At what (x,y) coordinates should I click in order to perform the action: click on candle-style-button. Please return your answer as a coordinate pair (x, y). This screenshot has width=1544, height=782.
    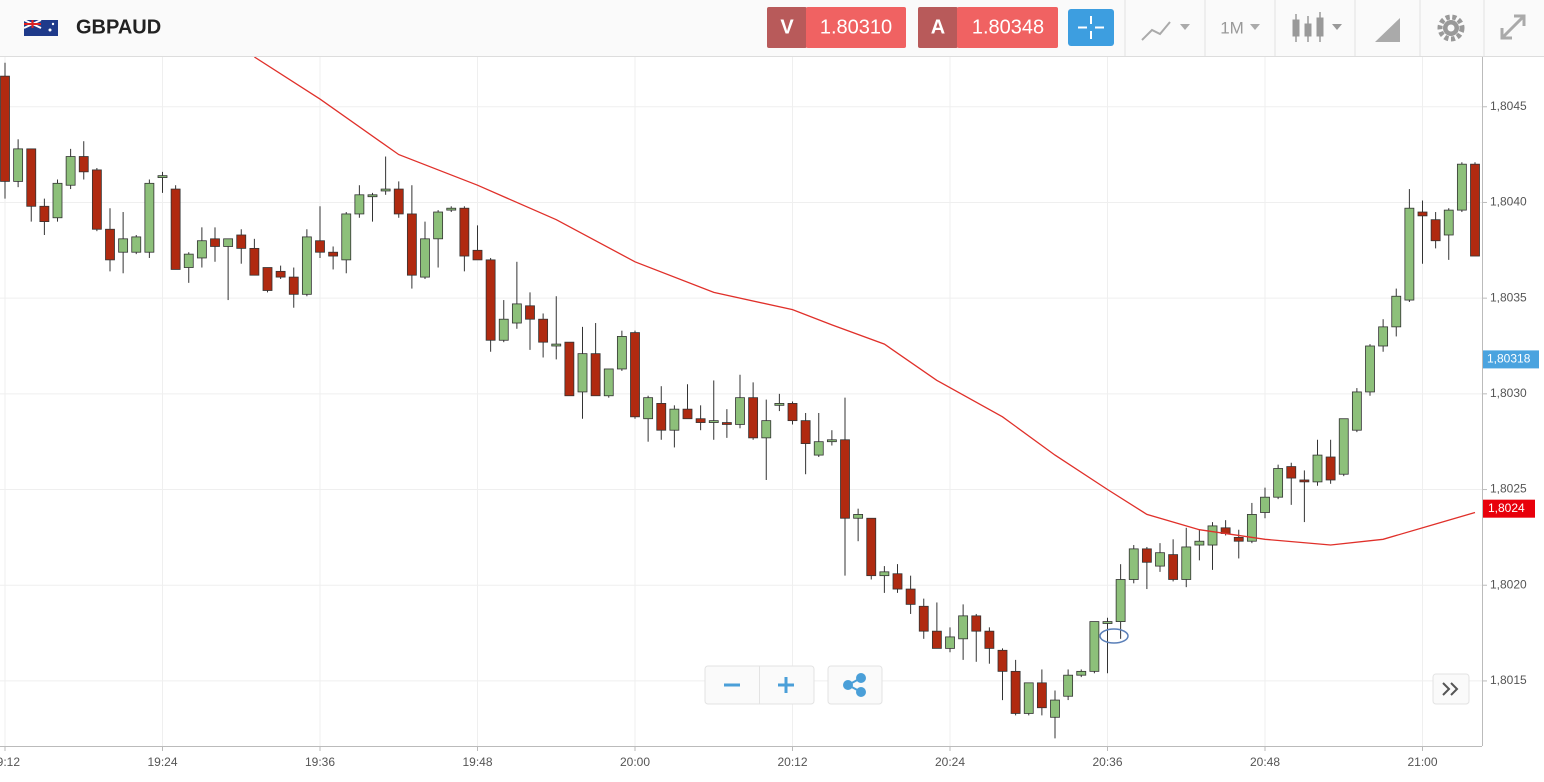
    Looking at the image, I should click on (1317, 27).